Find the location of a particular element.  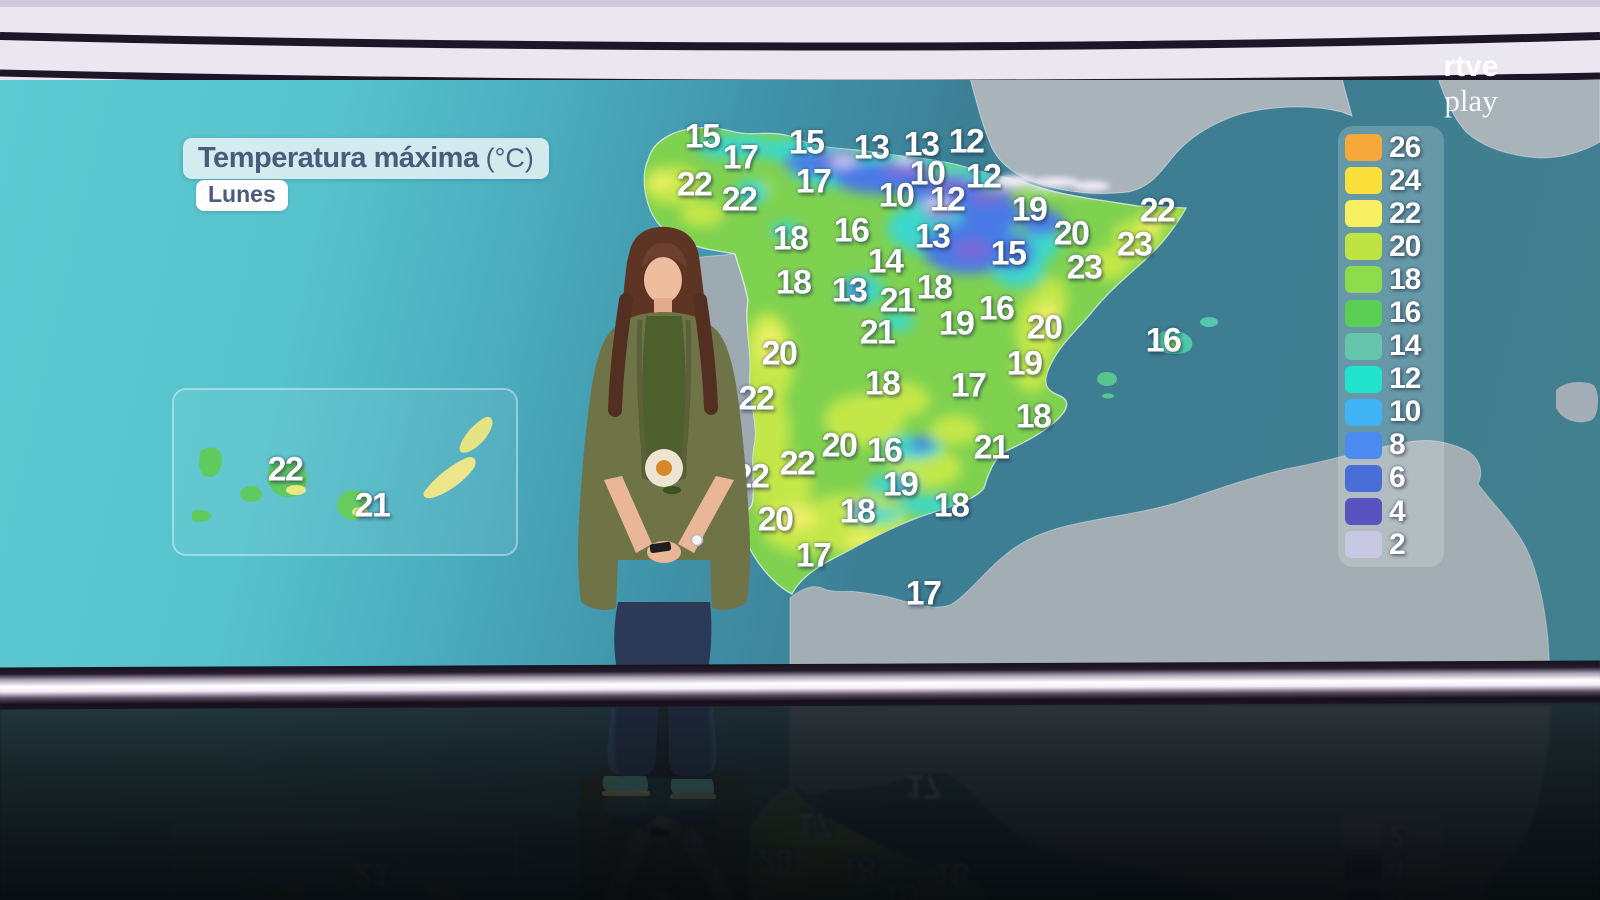

floor-light-strip is located at coordinates (800, 685).